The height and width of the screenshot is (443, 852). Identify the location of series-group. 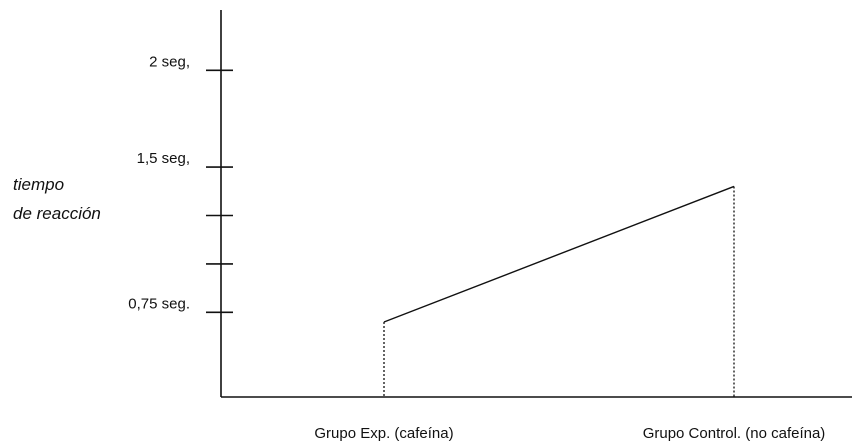
(559, 254).